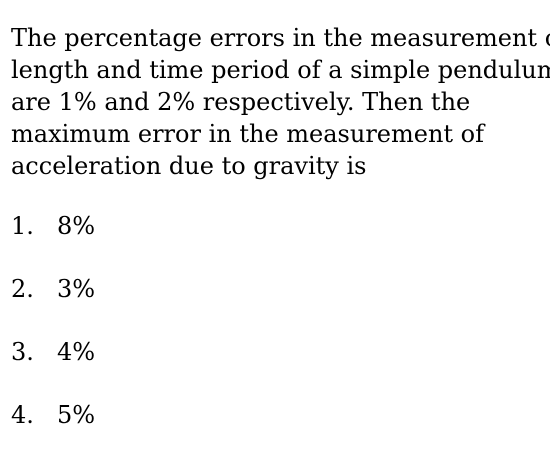  Describe the element at coordinates (53, 226) in the screenshot. I see `option-1: 1. 8%` at that location.